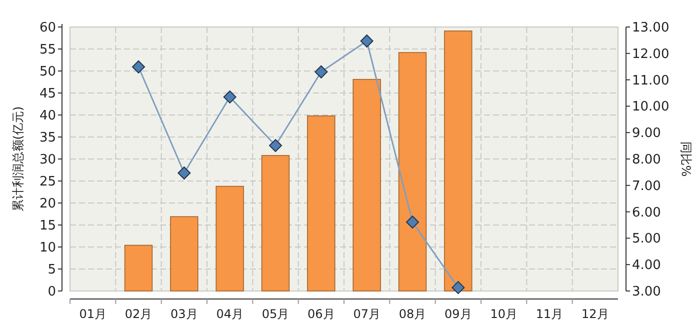 This screenshot has width=696, height=330. I want to click on x-tick-label: 05月, so click(276, 314).